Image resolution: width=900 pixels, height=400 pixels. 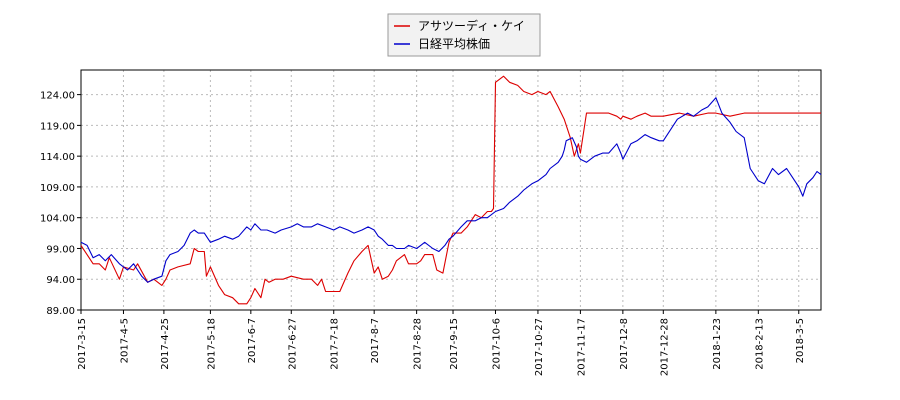 I want to click on x-tick-label: 2017-3-15, so click(x=82, y=344).